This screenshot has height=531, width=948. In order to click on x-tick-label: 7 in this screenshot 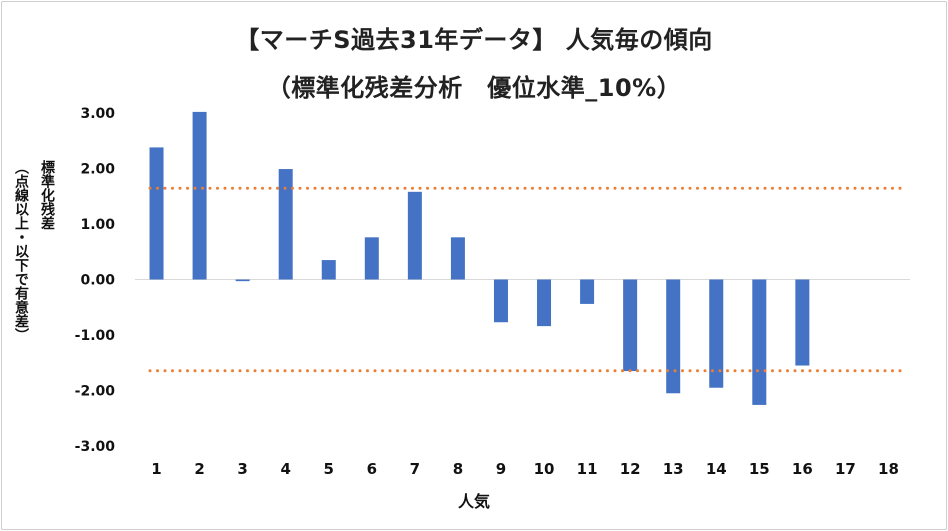, I will do `click(415, 469)`.